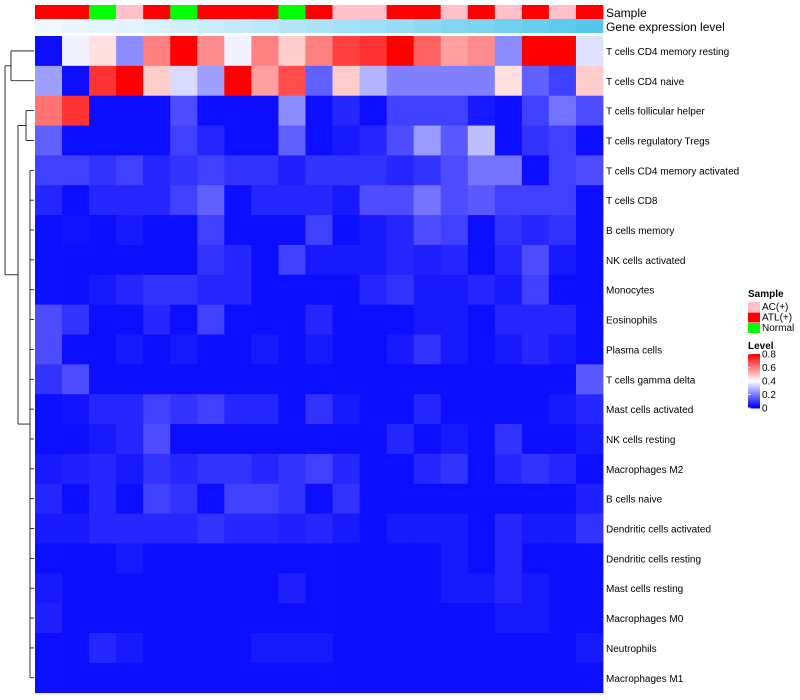  Describe the element at coordinates (658, 530) in the screenshot. I see `row-label: Dendritic cells activated` at that location.